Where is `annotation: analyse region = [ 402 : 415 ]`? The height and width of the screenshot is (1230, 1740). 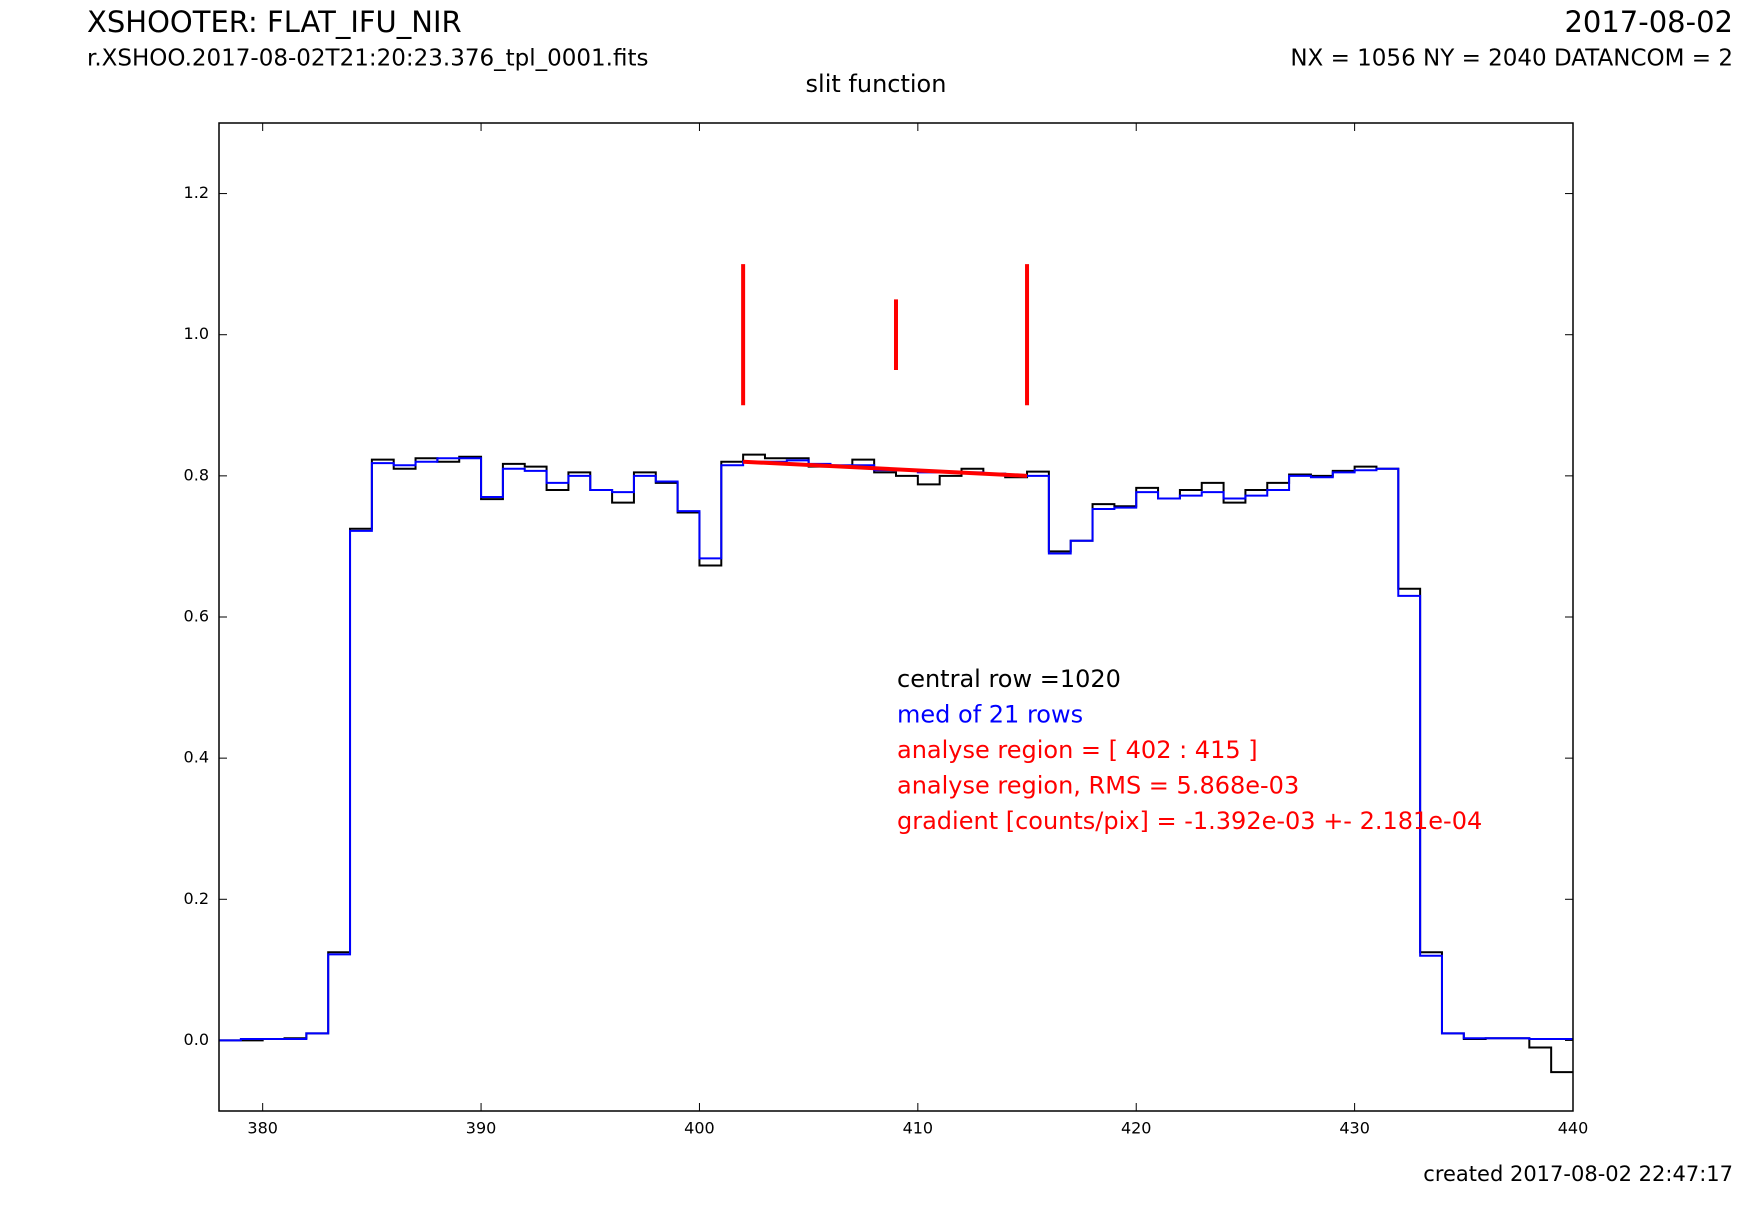 annotation: analyse region = [ 402 : 415 ] is located at coordinates (1077, 750).